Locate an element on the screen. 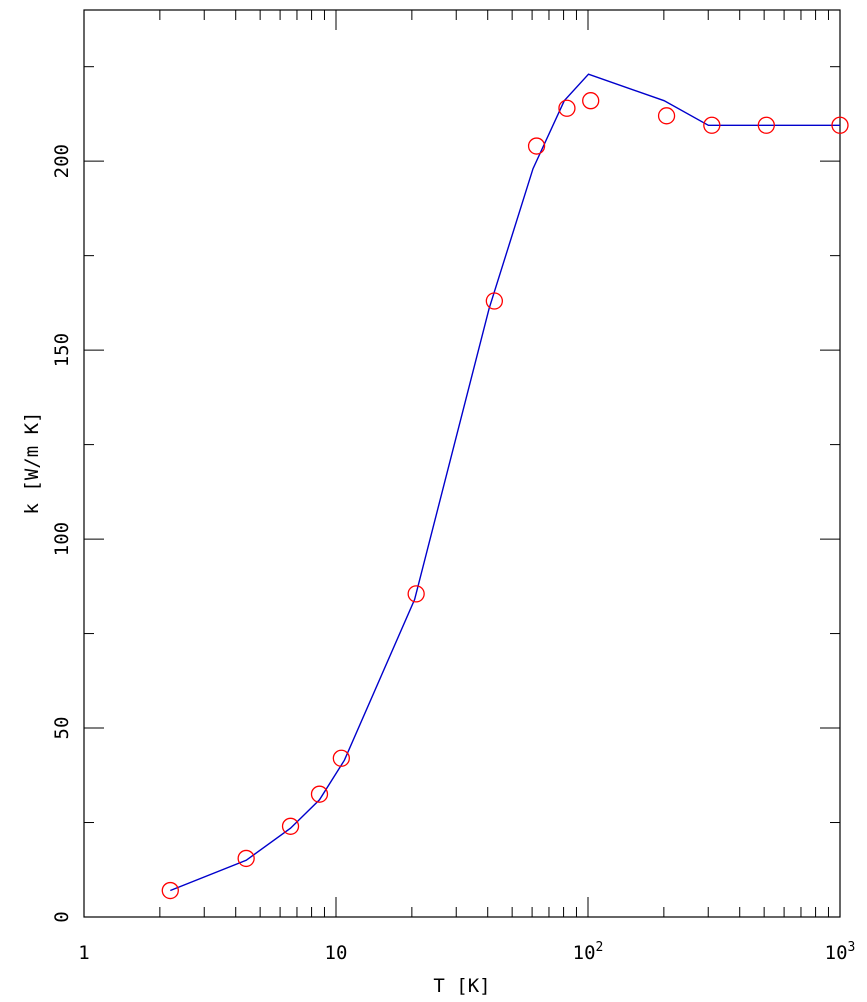 This screenshot has width=867, height=1002. x-tick-label: 1 is located at coordinates (83, 953).